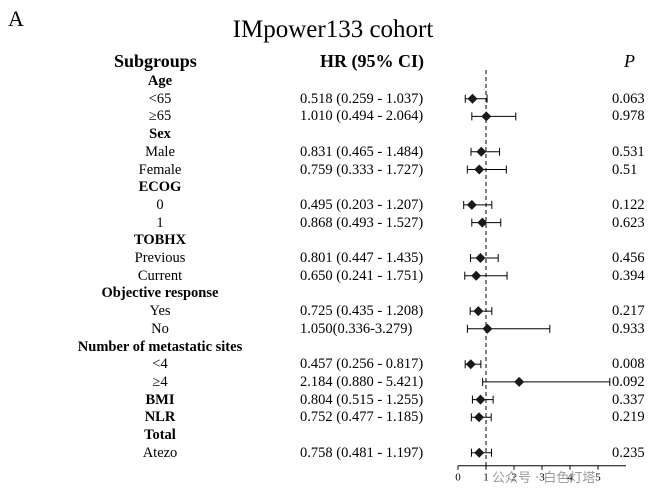 The width and height of the screenshot is (666, 504). What do you see at coordinates (362, 222) in the screenshot?
I see `hr-ci-value: 0.868 (0.493 - 1.527)` at bounding box center [362, 222].